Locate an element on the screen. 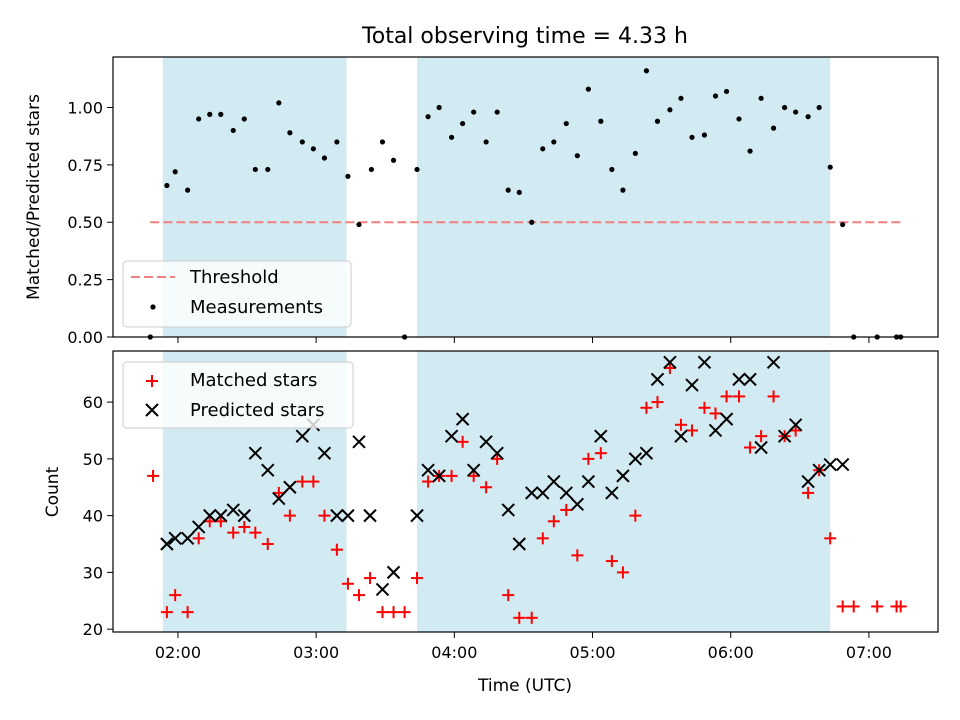 The width and height of the screenshot is (960, 720). legend-measurements-label: Measurements is located at coordinates (256, 307).